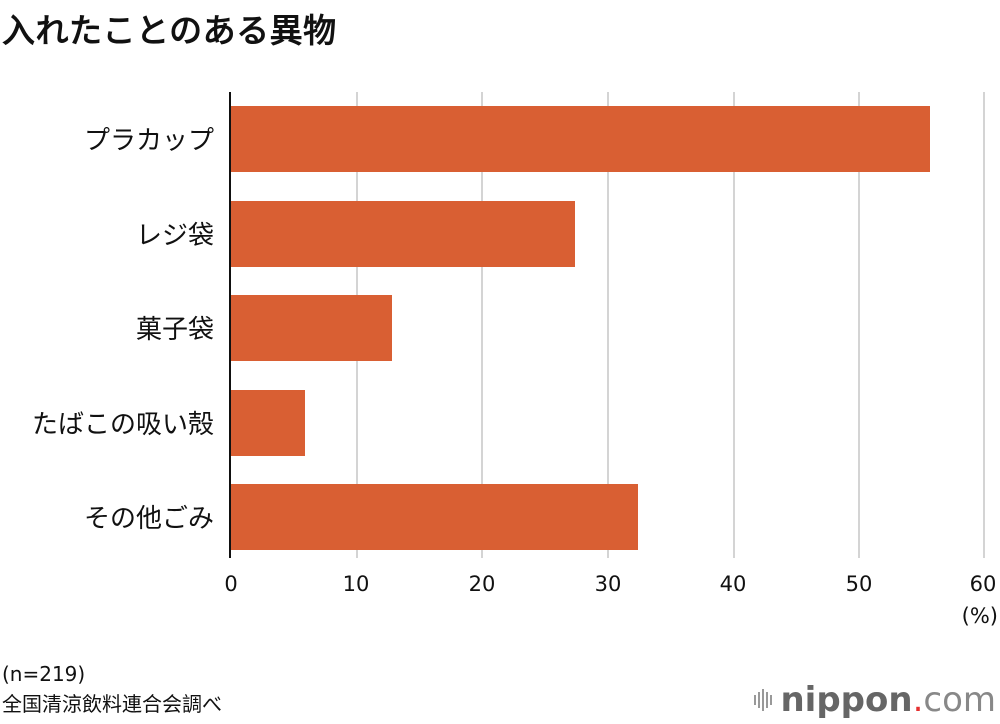 This screenshot has height=724, width=1000. Describe the element at coordinates (148, 519) in the screenshot. I see `category-label: その他ごみ` at that location.